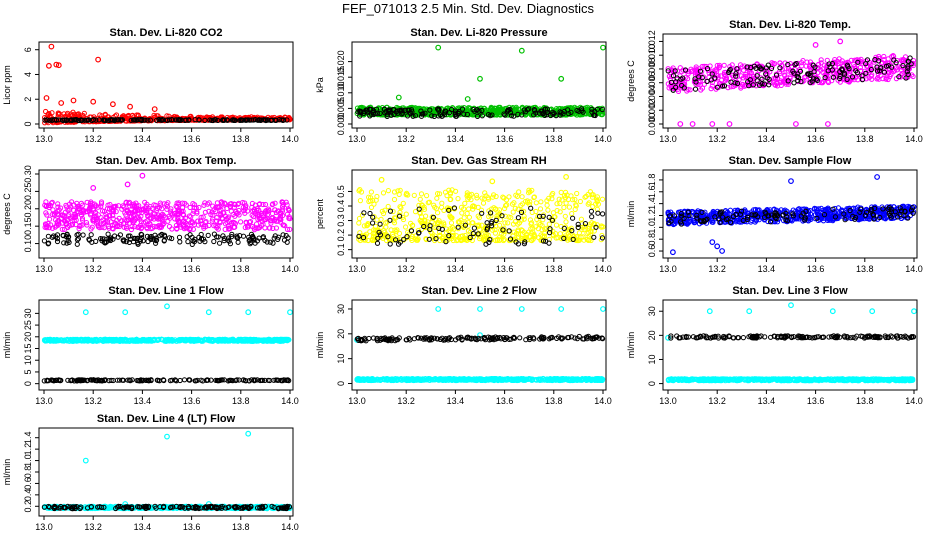 This screenshot has height=540, width=936. What do you see at coordinates (652, 69) in the screenshot?
I see `y-tick-label: 0.008` at bounding box center [652, 69].